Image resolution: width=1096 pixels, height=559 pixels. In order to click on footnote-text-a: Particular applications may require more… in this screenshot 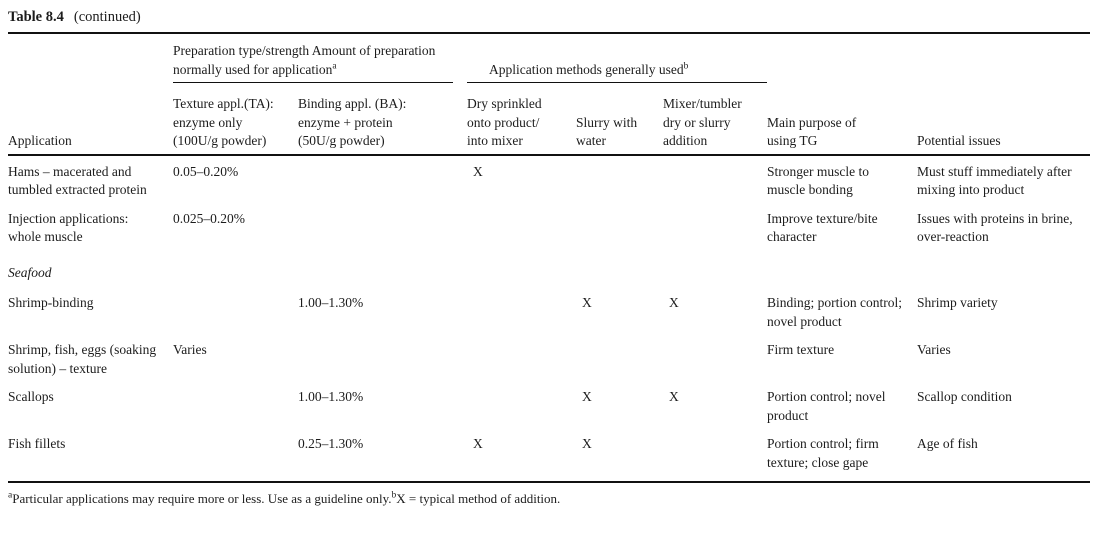, I will do `click(202, 498)`.